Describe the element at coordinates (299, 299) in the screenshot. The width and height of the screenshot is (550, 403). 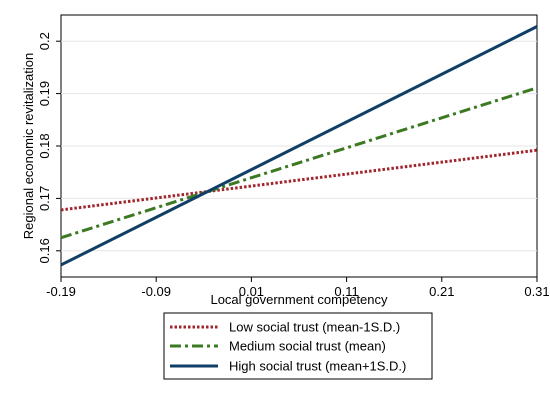
I see `x-axis-label: Local government competency` at that location.